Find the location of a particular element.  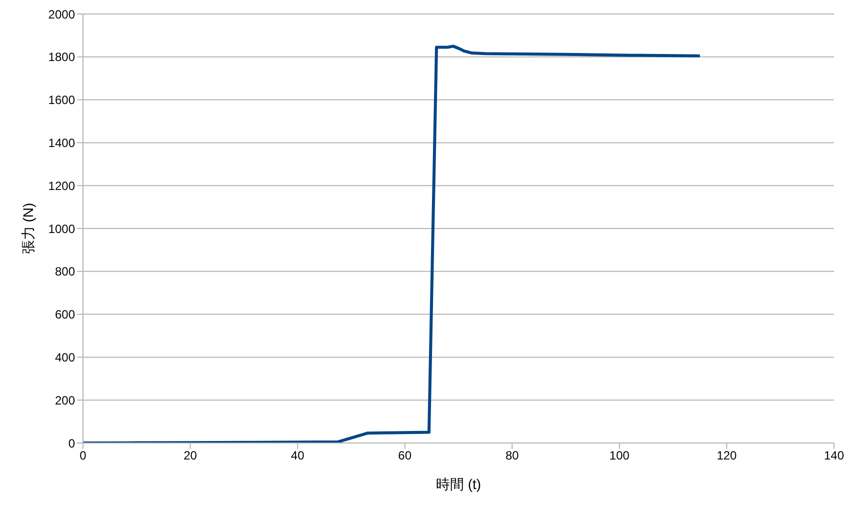

y-tick-label: 1800 is located at coordinates (62, 57).